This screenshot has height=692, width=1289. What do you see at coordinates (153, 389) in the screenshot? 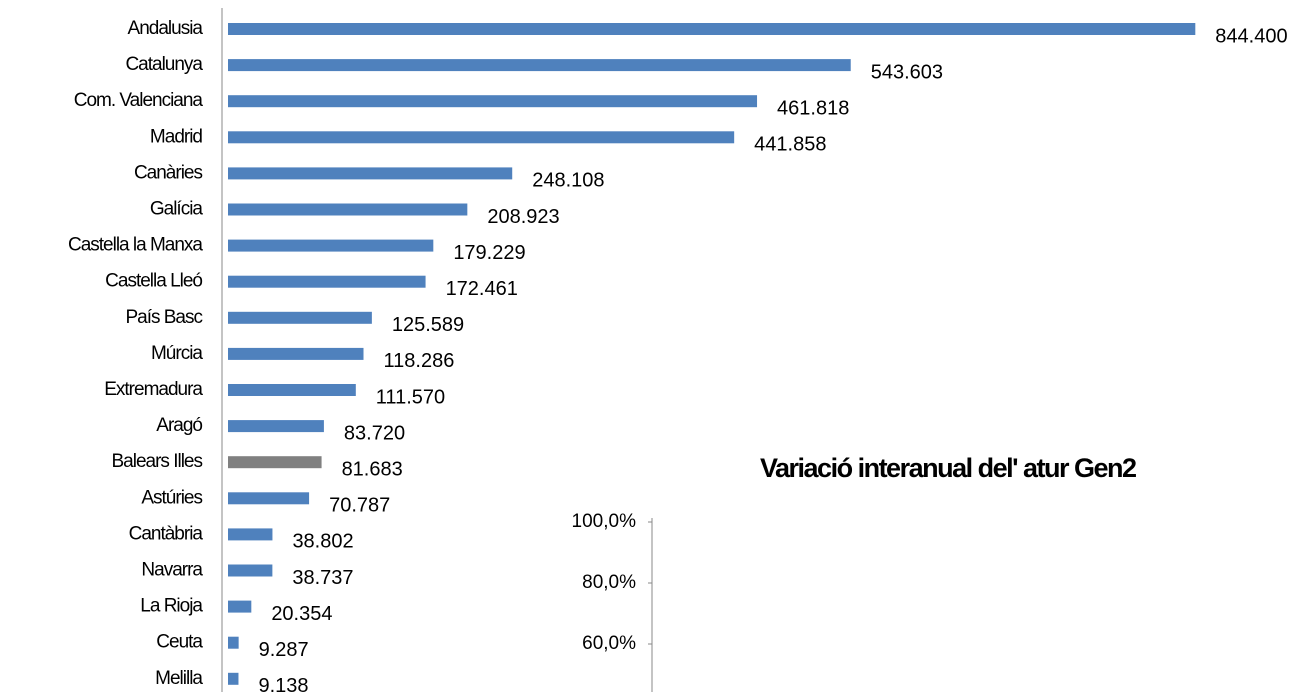
I see `y-tick-label: Extremadura` at bounding box center [153, 389].